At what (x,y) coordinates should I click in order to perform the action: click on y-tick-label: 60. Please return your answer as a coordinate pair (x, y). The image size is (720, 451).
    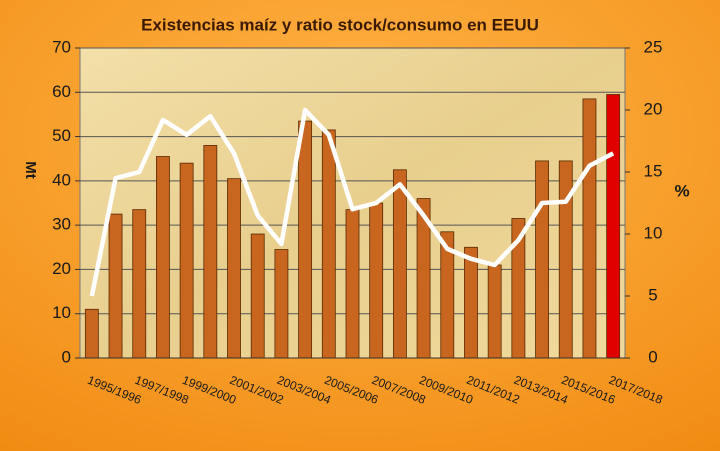
    Looking at the image, I should click on (61, 91).